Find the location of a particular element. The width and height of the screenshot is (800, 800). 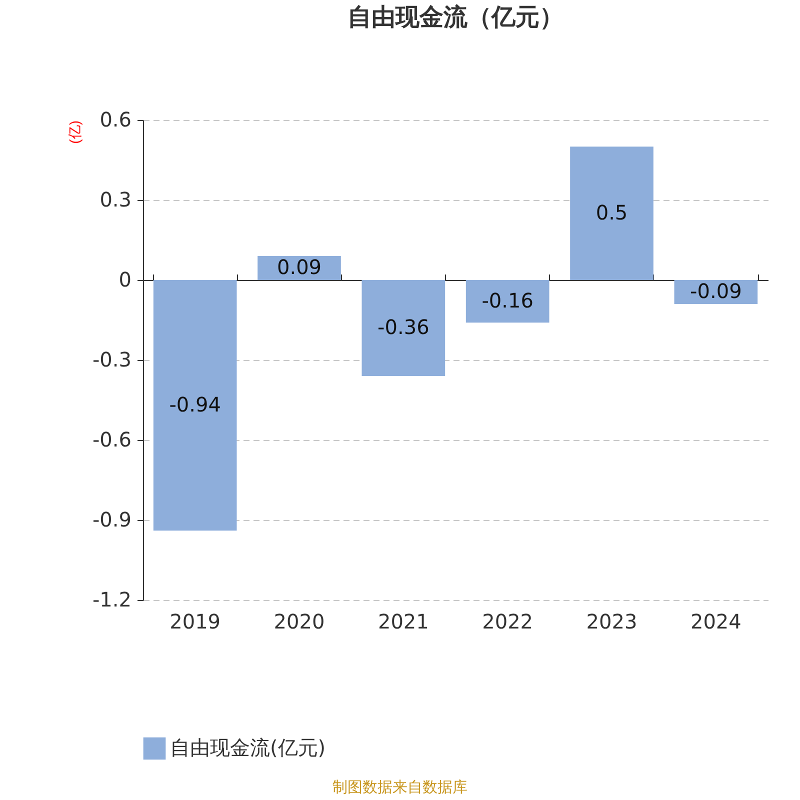

data-label: -0.16 is located at coordinates (508, 300).